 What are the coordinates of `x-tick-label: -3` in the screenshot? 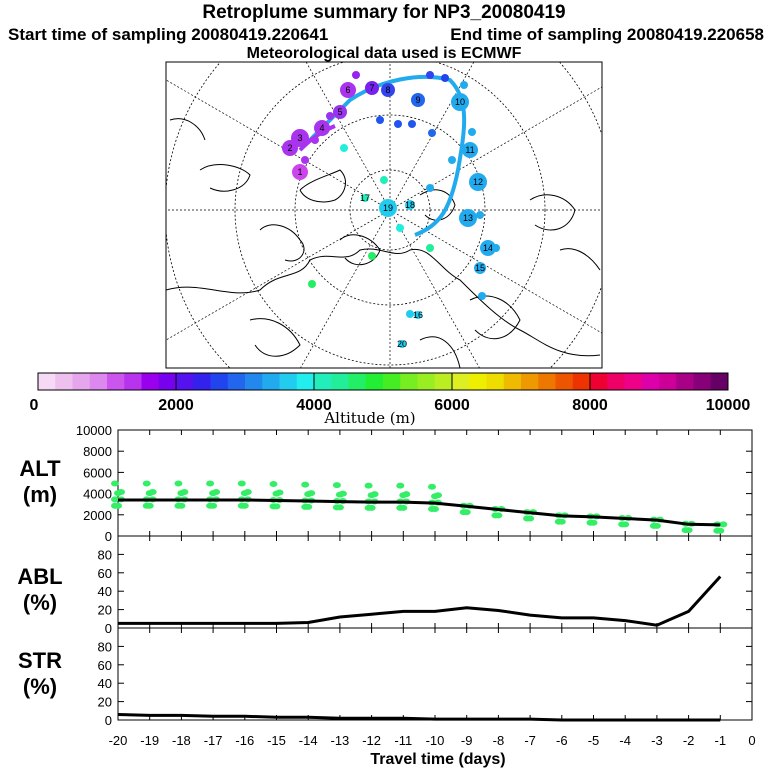 It's located at (657, 740).